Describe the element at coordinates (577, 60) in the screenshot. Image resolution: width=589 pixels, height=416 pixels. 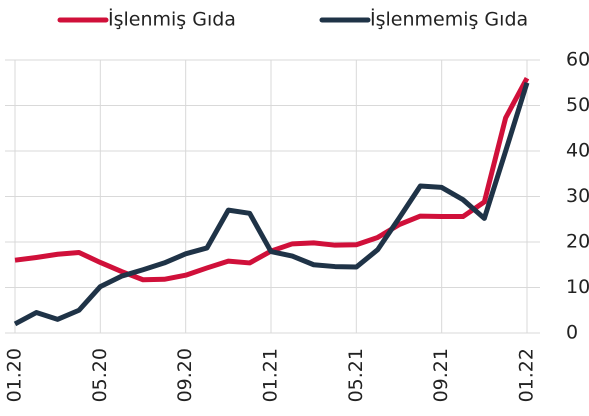
I see `y-tick-label: 60` at that location.